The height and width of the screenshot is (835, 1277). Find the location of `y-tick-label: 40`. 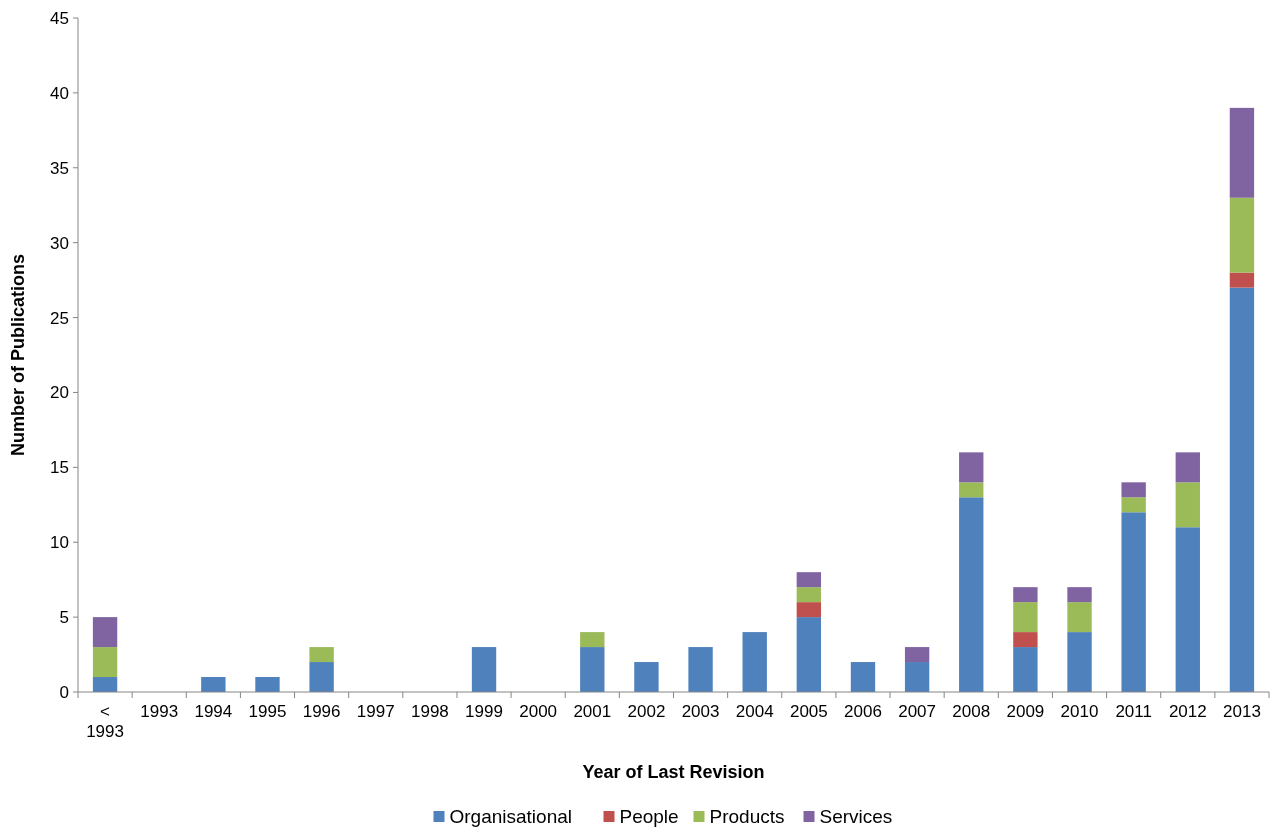

y-tick-label: 40 is located at coordinates (59, 93).